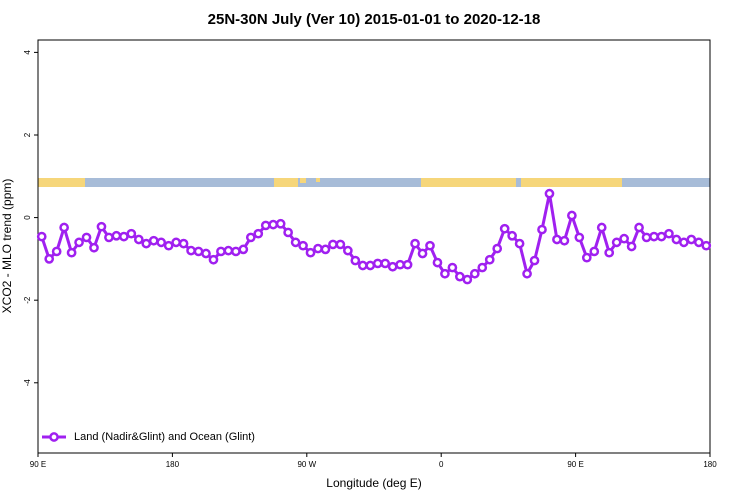 This screenshot has height=500, width=750. I want to click on y-tick-label: 0, so click(27, 217).